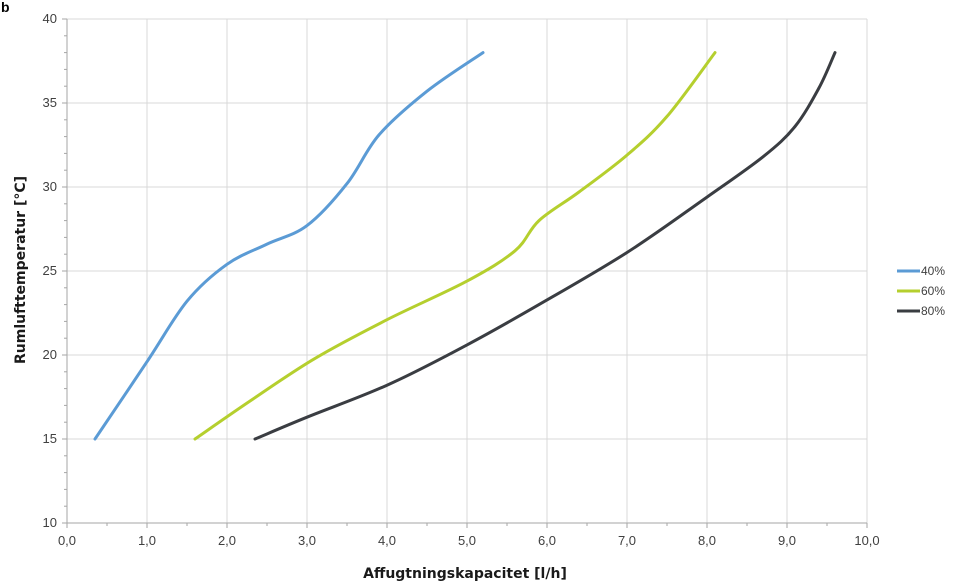  Describe the element at coordinates (387, 540) in the screenshot. I see `x-tick-label: 4,0` at that location.